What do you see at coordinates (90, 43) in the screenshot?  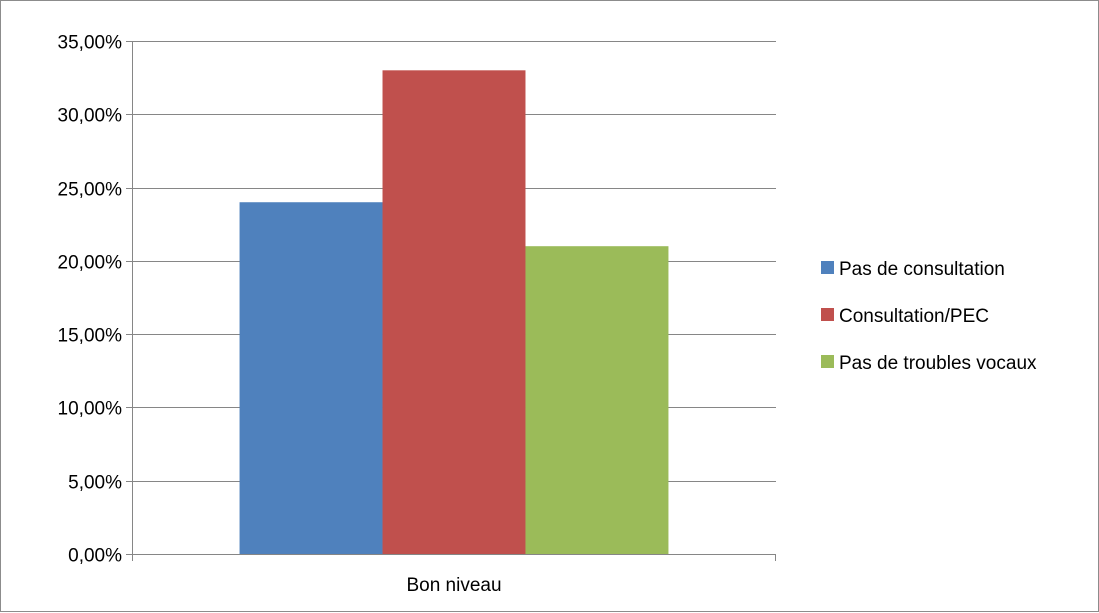 I see `y-tick-label: 35,00%` at bounding box center [90, 43].